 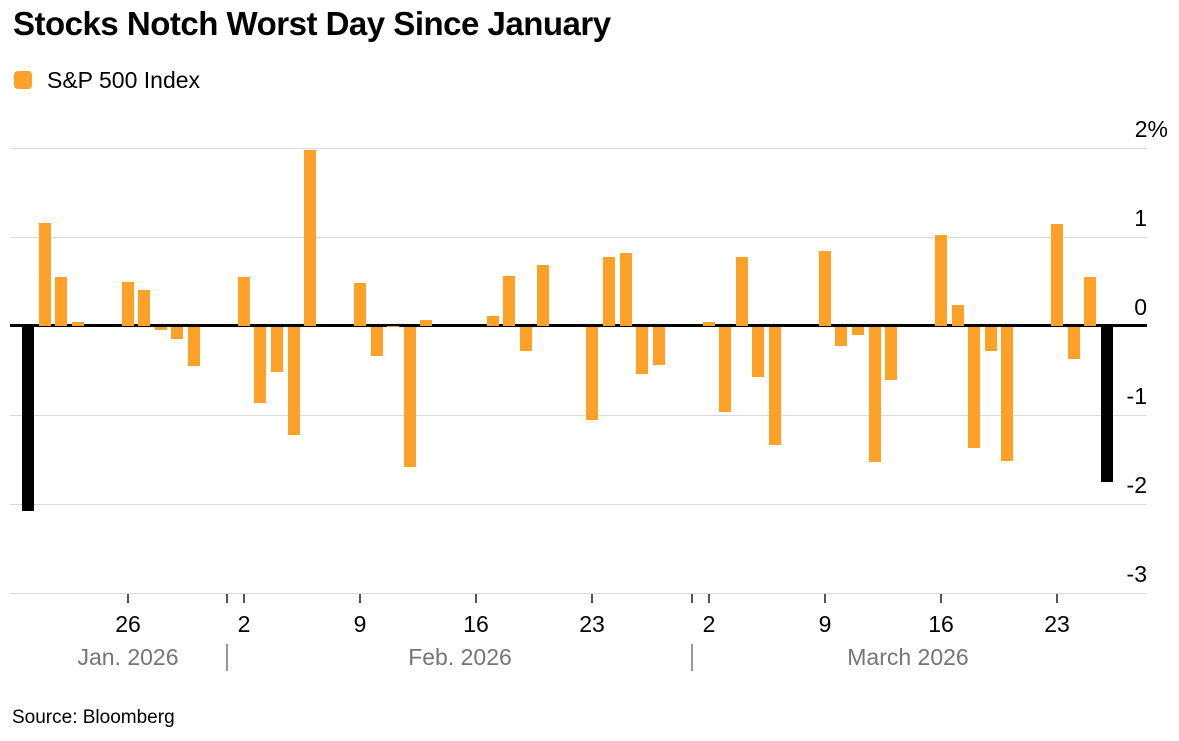 What do you see at coordinates (1140, 218) in the screenshot?
I see `y-axis-tick-label: 1` at bounding box center [1140, 218].